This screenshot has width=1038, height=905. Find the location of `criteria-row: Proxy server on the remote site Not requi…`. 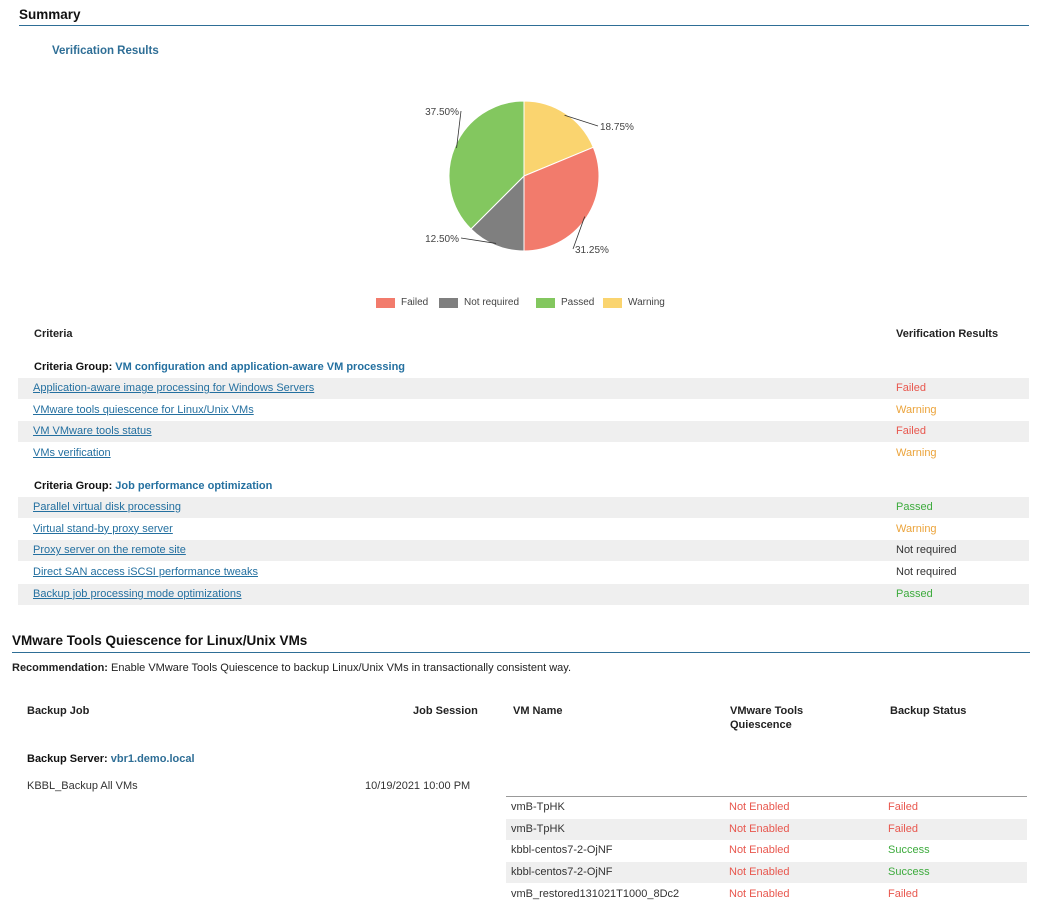

criteria-row: Proxy server on the remote site Not requi… is located at coordinates (523, 551).